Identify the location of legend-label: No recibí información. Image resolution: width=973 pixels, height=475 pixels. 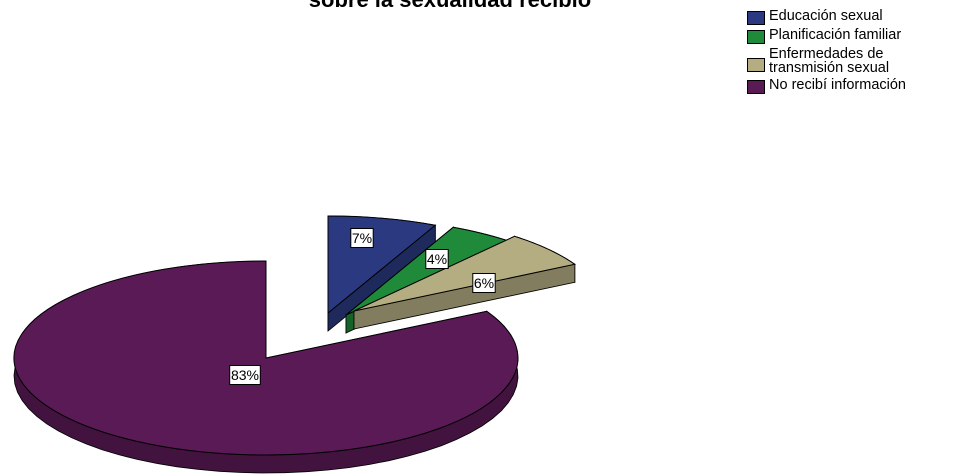
(837, 85).